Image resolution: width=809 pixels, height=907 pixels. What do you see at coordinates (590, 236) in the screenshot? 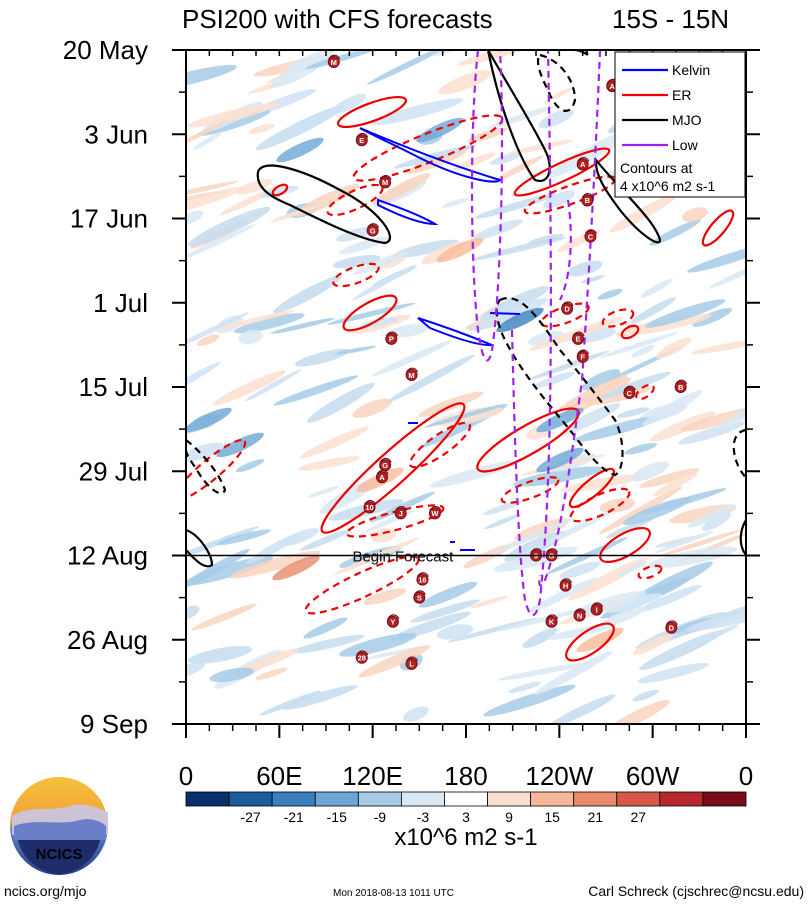
I see `storm-marker: C` at bounding box center [590, 236].